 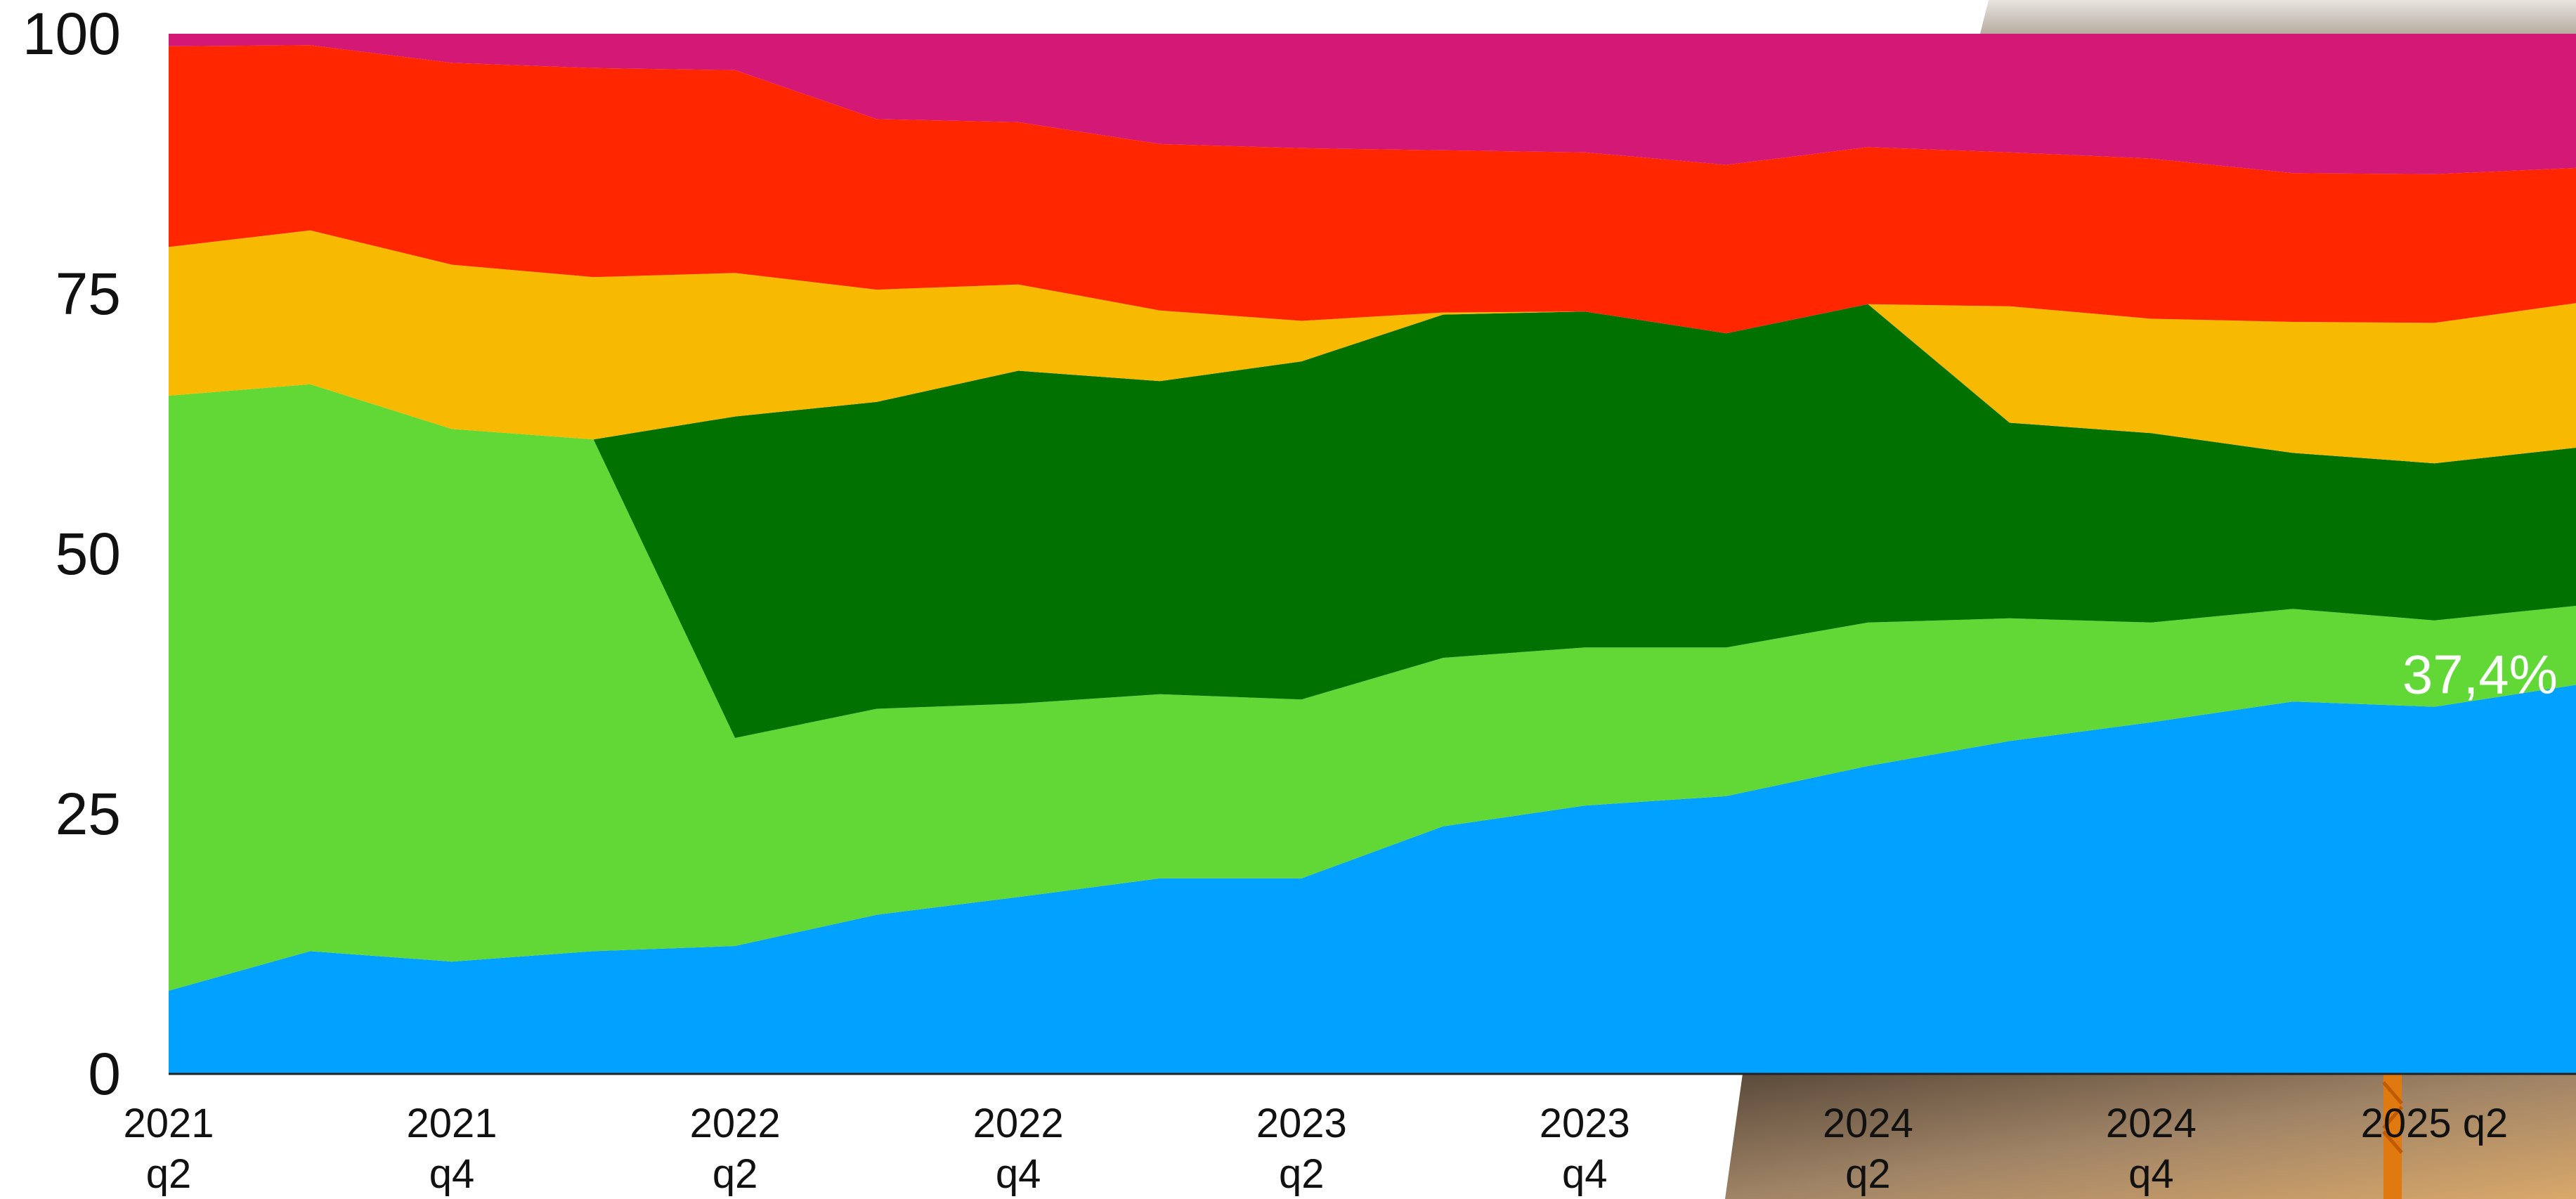 What do you see at coordinates (168, 1149) in the screenshot?
I see `x-tick-label: 2021 q2` at bounding box center [168, 1149].